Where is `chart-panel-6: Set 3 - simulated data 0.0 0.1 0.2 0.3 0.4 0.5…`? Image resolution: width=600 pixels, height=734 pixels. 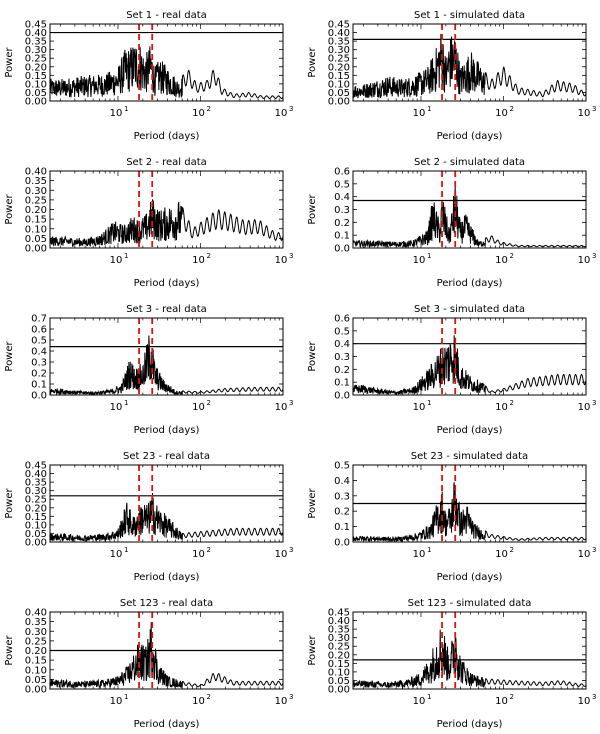
chart-panel-6: Set 3 - simulated data 0.0 0.1 0.2 0.3 0.4 0.5… is located at coordinates (451, 370).